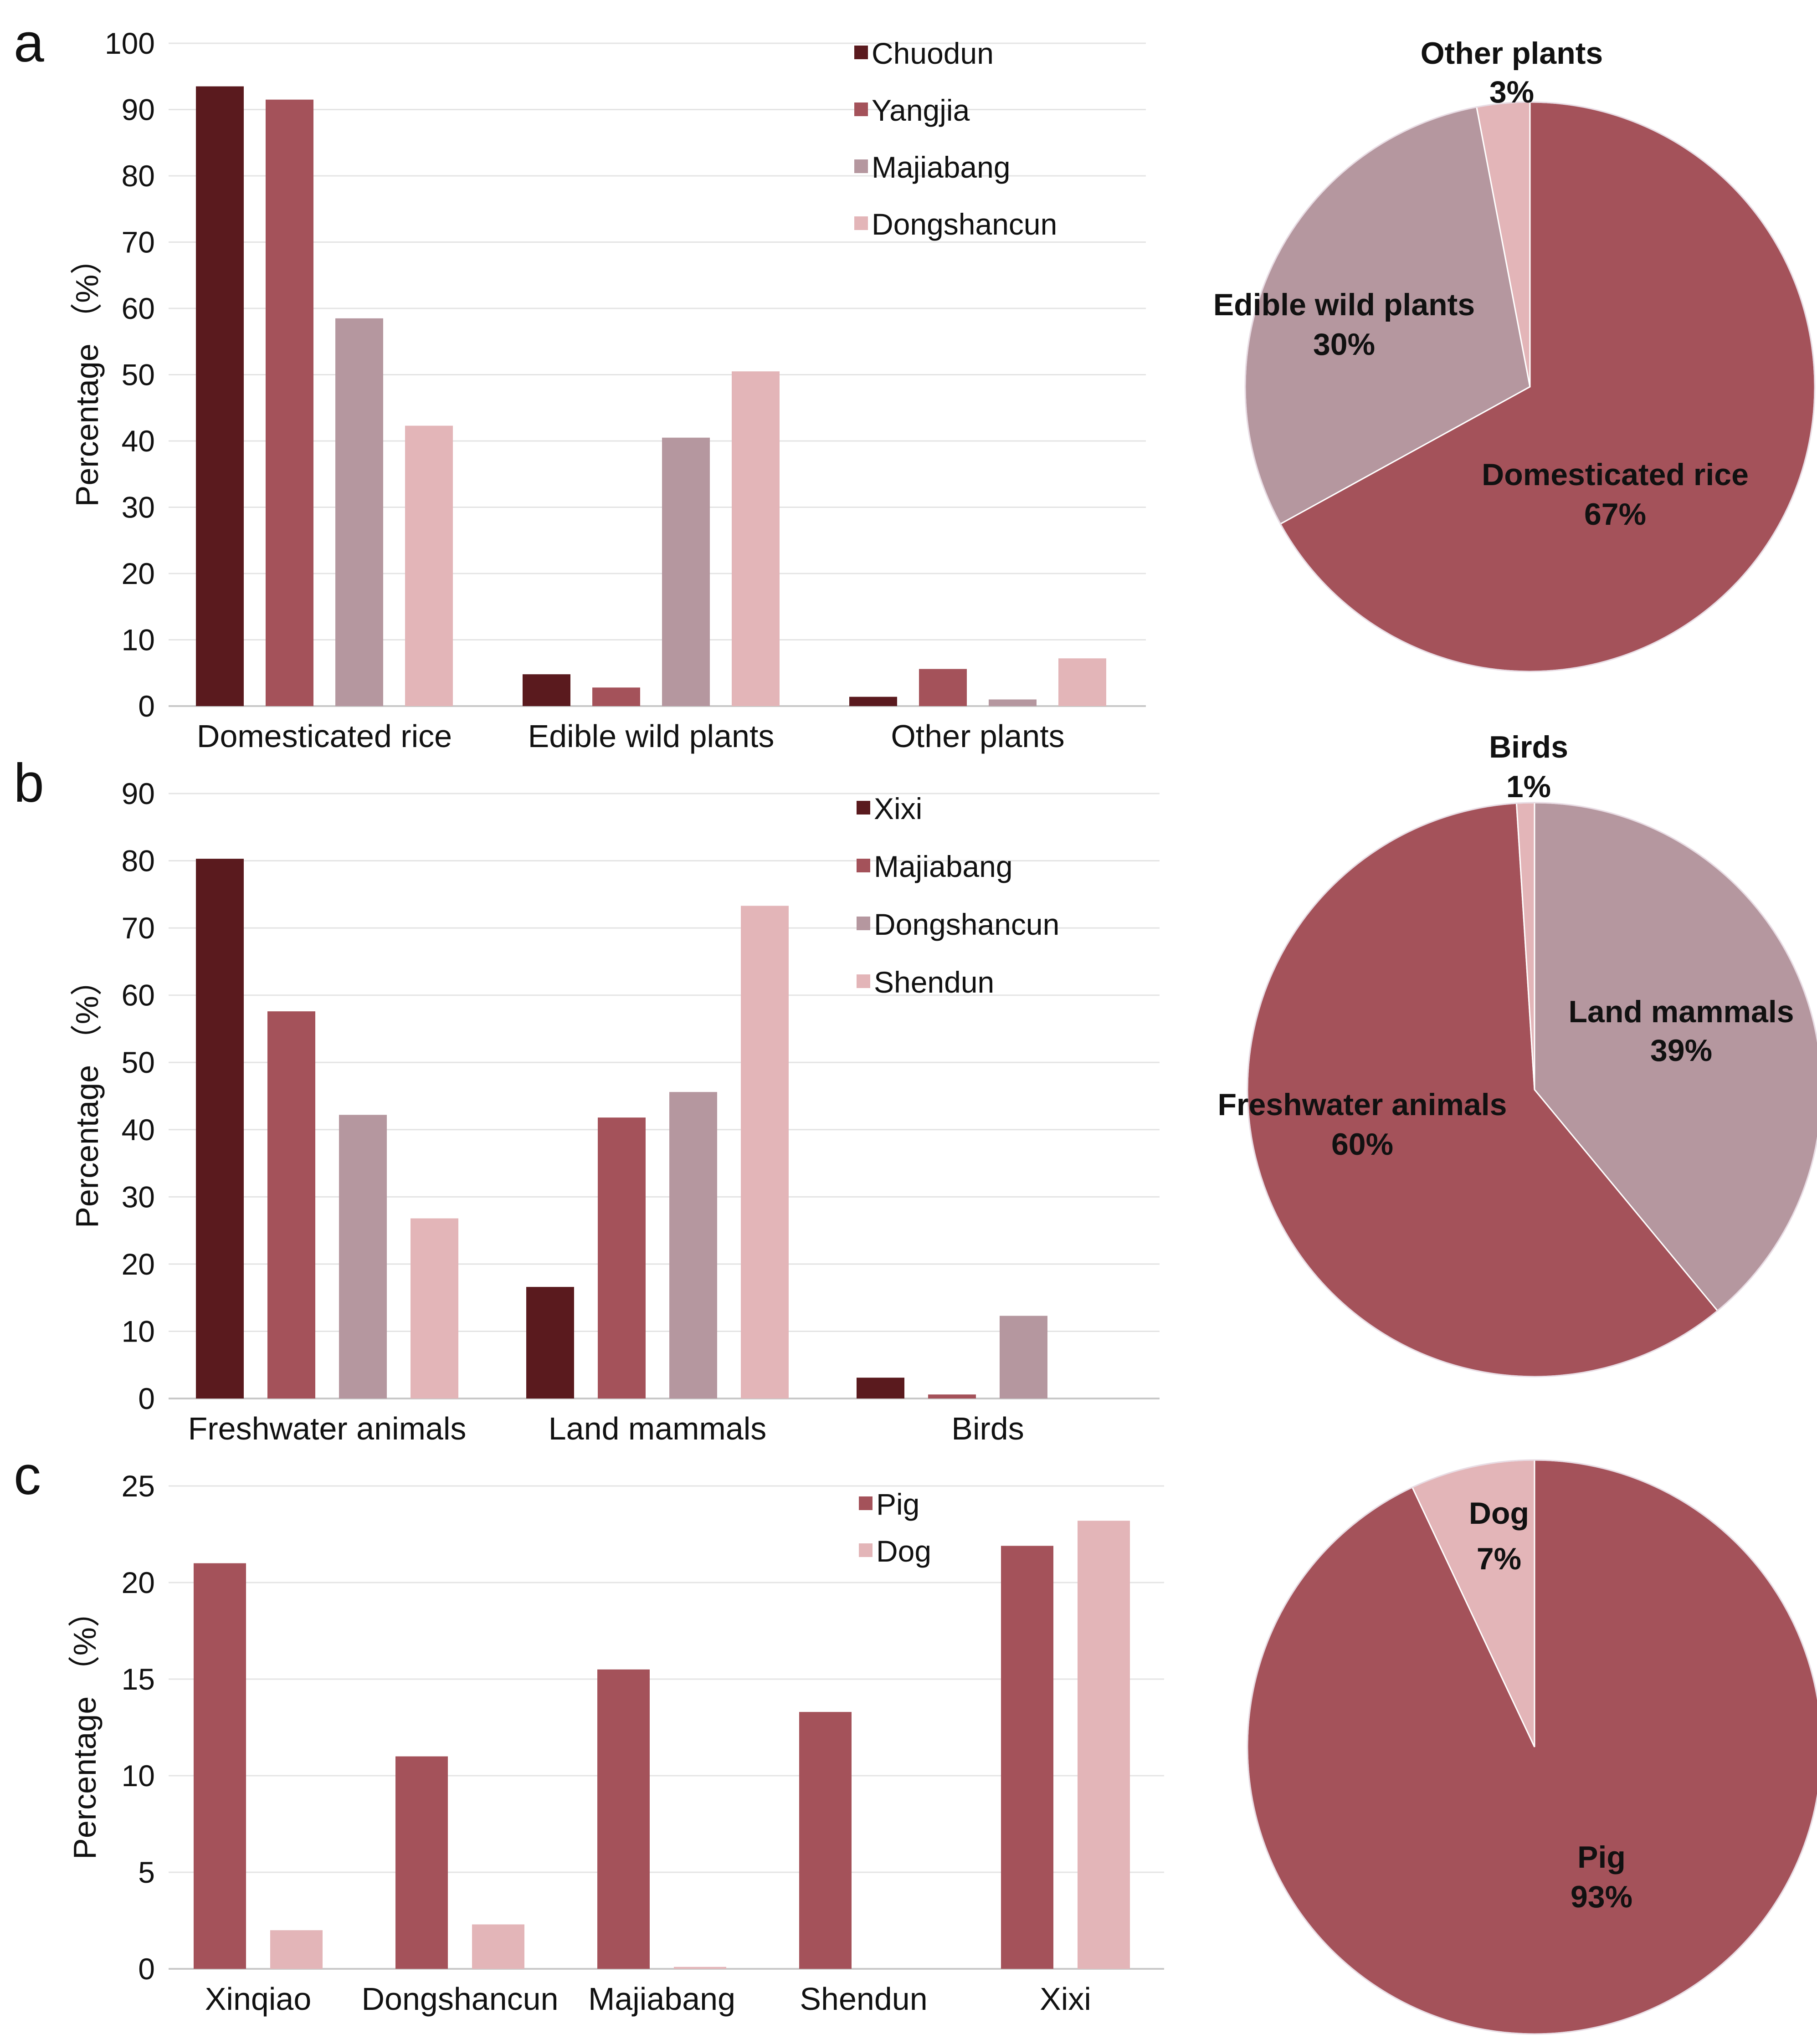  Describe the element at coordinates (977, 736) in the screenshot. I see `x-category-label: Other plants` at that location.